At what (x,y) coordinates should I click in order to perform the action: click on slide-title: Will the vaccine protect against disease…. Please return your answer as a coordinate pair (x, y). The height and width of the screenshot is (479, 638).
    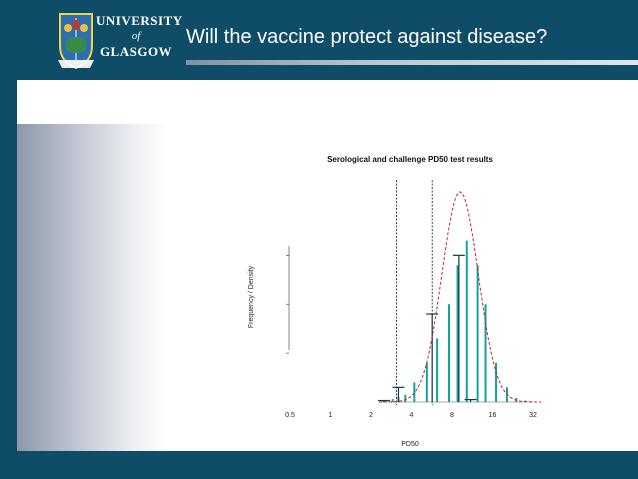
    Looking at the image, I should click on (367, 37).